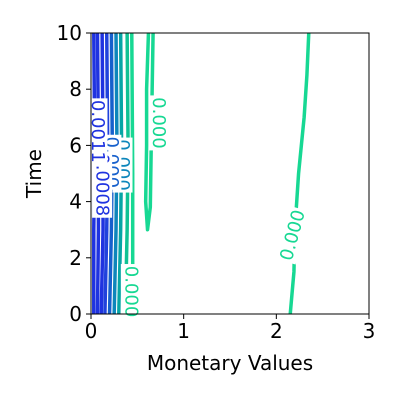  I want to click on y-axis-ticks: 0 2 4 6 8 10, so click(74, 173).